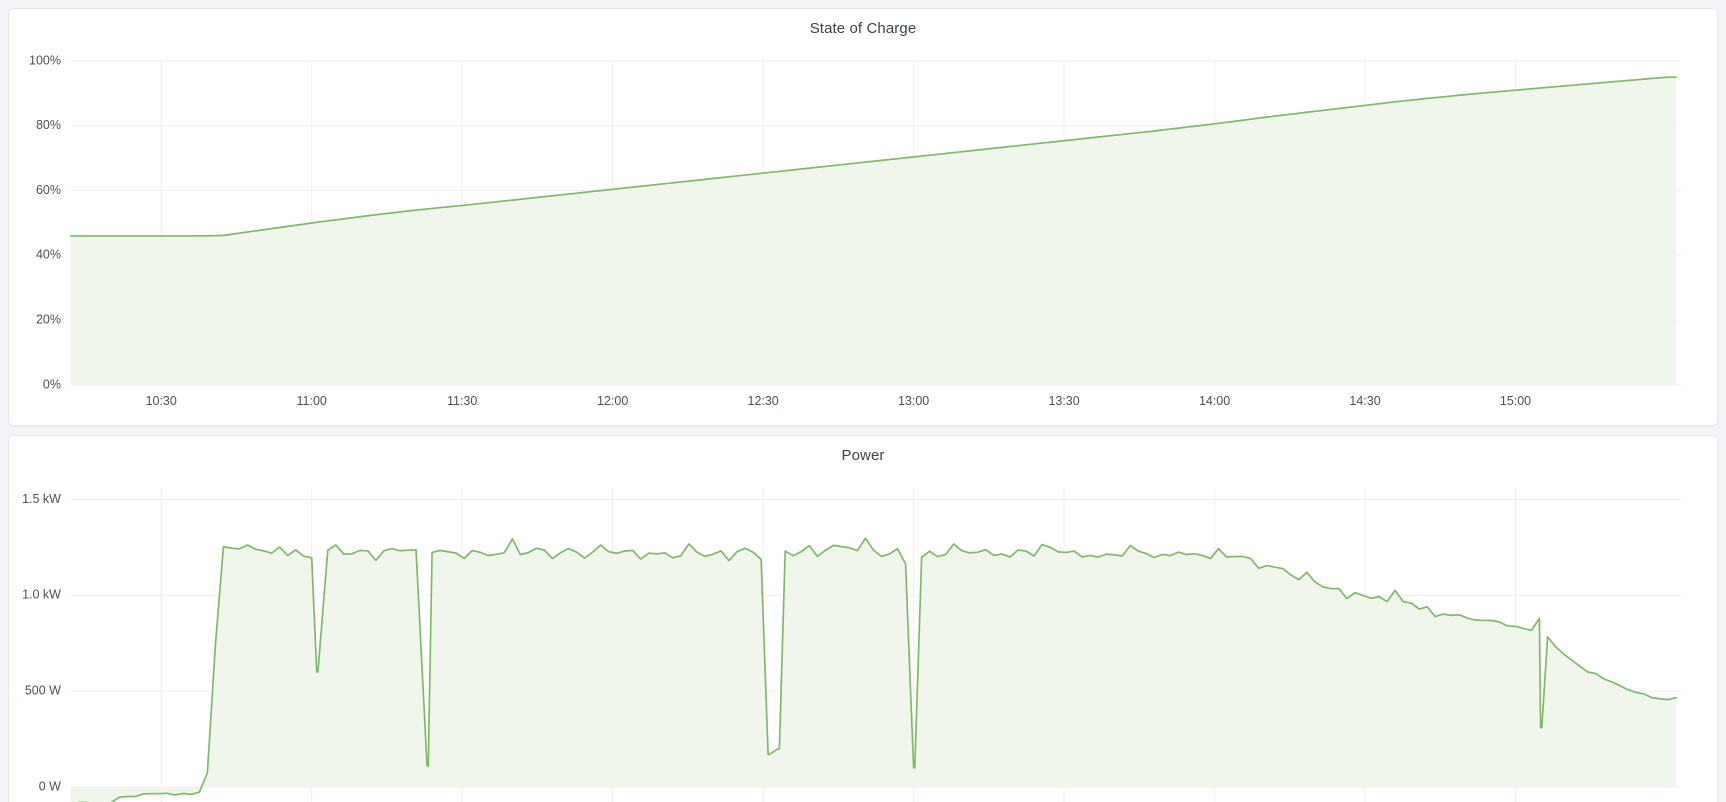  Describe the element at coordinates (1515, 401) in the screenshot. I see `x-axis-tick-label: 15:00` at that location.